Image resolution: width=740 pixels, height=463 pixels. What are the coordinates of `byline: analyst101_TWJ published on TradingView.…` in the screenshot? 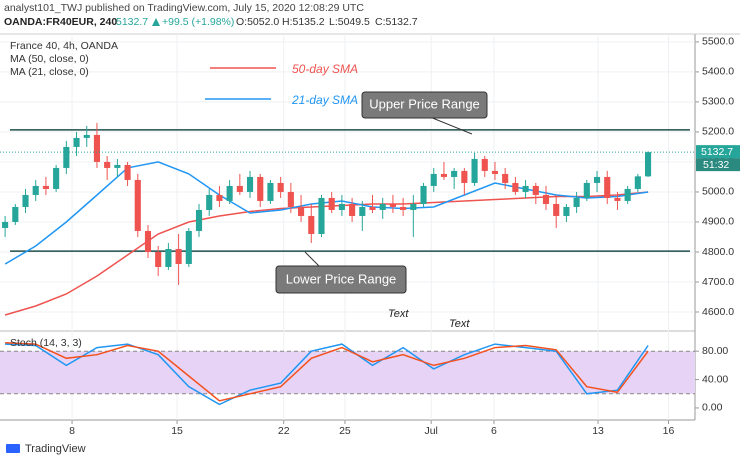 It's located at (184, 8).